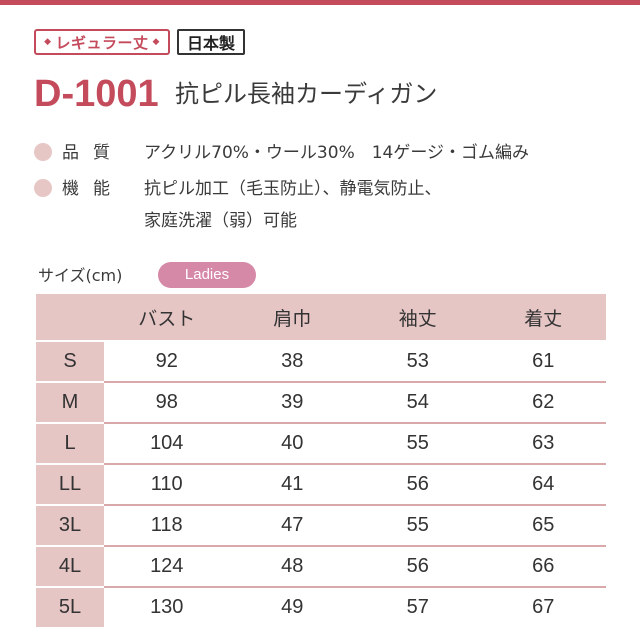  What do you see at coordinates (293, 189) in the screenshot?
I see `spec-function-value-line1: 抗ピル加工（毛玉防止）、静電気防止、` at bounding box center [293, 189].